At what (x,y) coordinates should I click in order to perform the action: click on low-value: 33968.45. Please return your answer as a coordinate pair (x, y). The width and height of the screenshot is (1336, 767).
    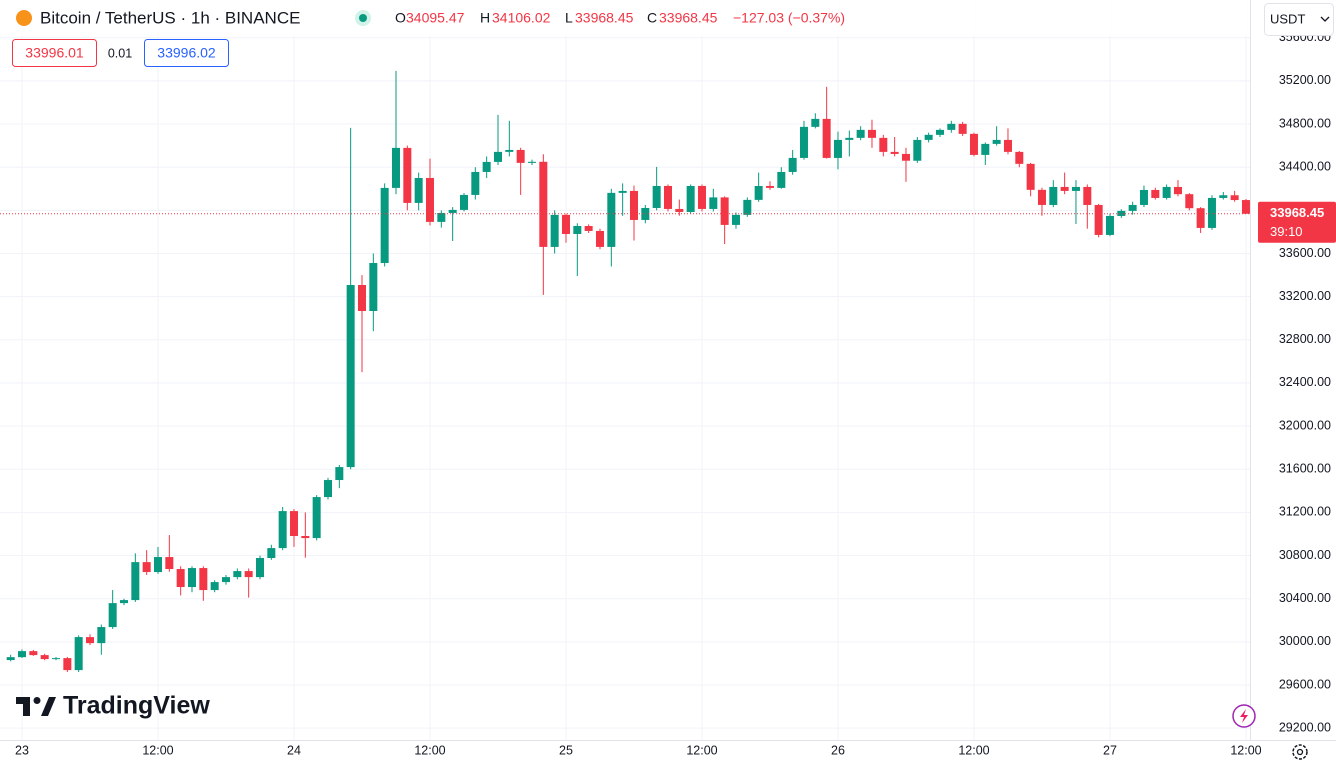
    Looking at the image, I should click on (604, 18).